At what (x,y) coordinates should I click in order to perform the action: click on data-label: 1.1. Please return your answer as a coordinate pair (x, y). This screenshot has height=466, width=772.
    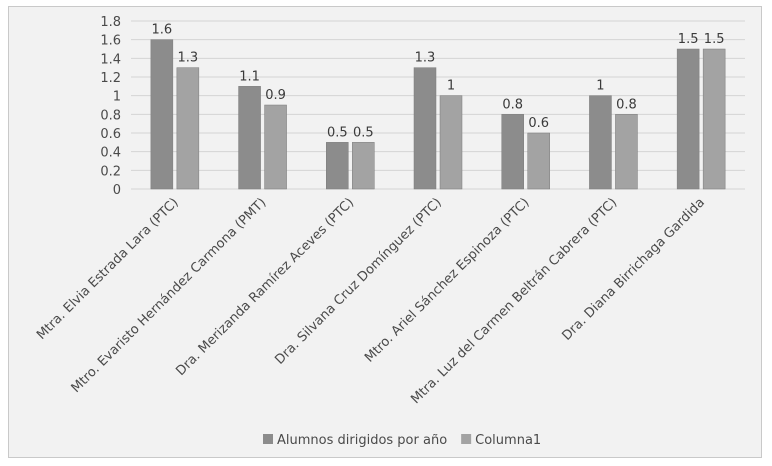
    Looking at the image, I should click on (249, 76).